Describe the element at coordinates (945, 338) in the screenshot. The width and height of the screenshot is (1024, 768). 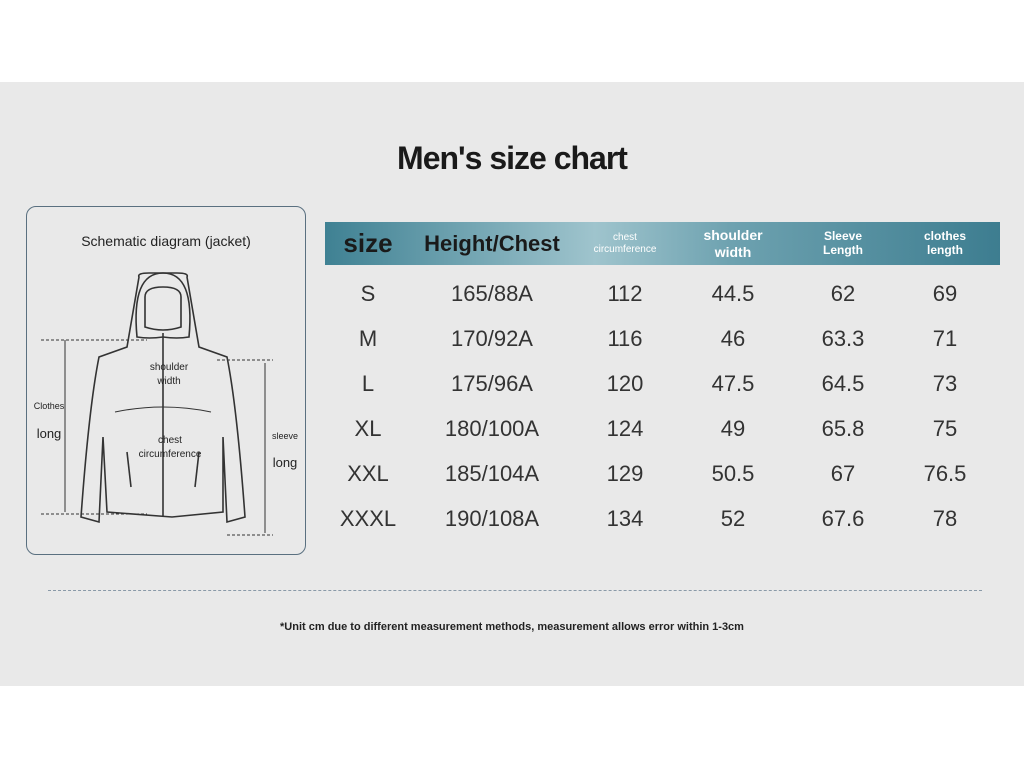
I see `table-cell: 71` at that location.